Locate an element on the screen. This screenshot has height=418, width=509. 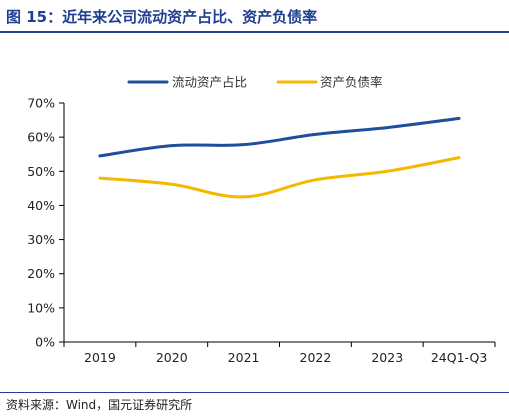
x-tick-label: 2023 is located at coordinates (387, 357).